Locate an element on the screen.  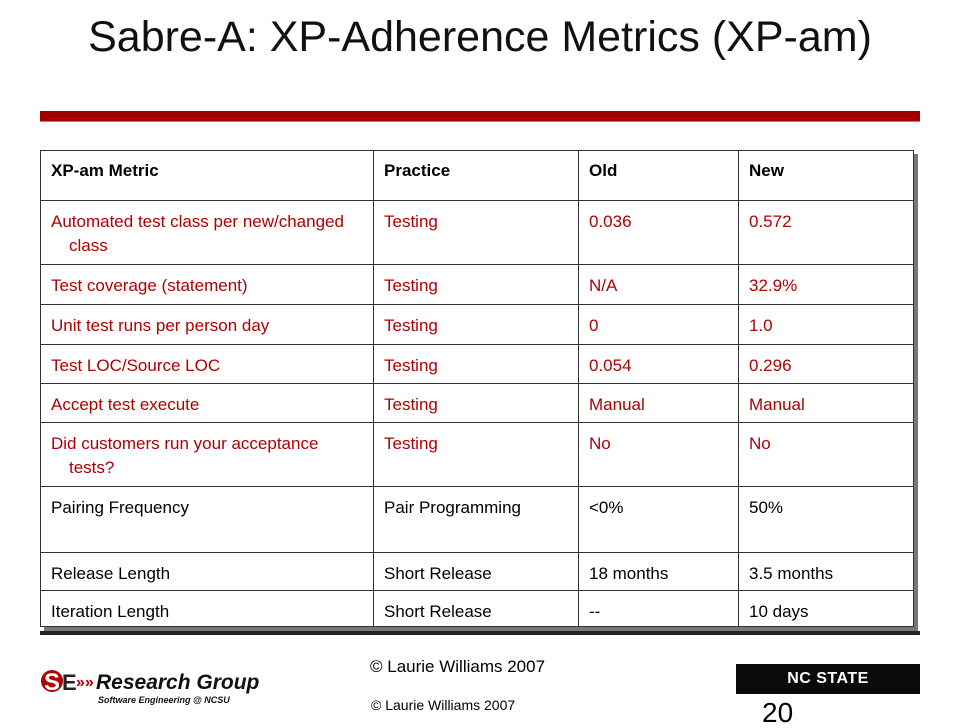
old-cell: 0 is located at coordinates (658, 324).